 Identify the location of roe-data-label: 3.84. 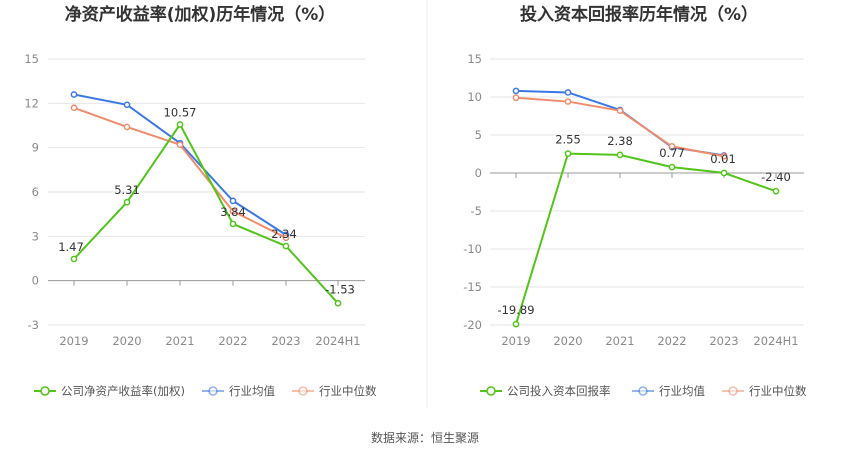
(233, 212).